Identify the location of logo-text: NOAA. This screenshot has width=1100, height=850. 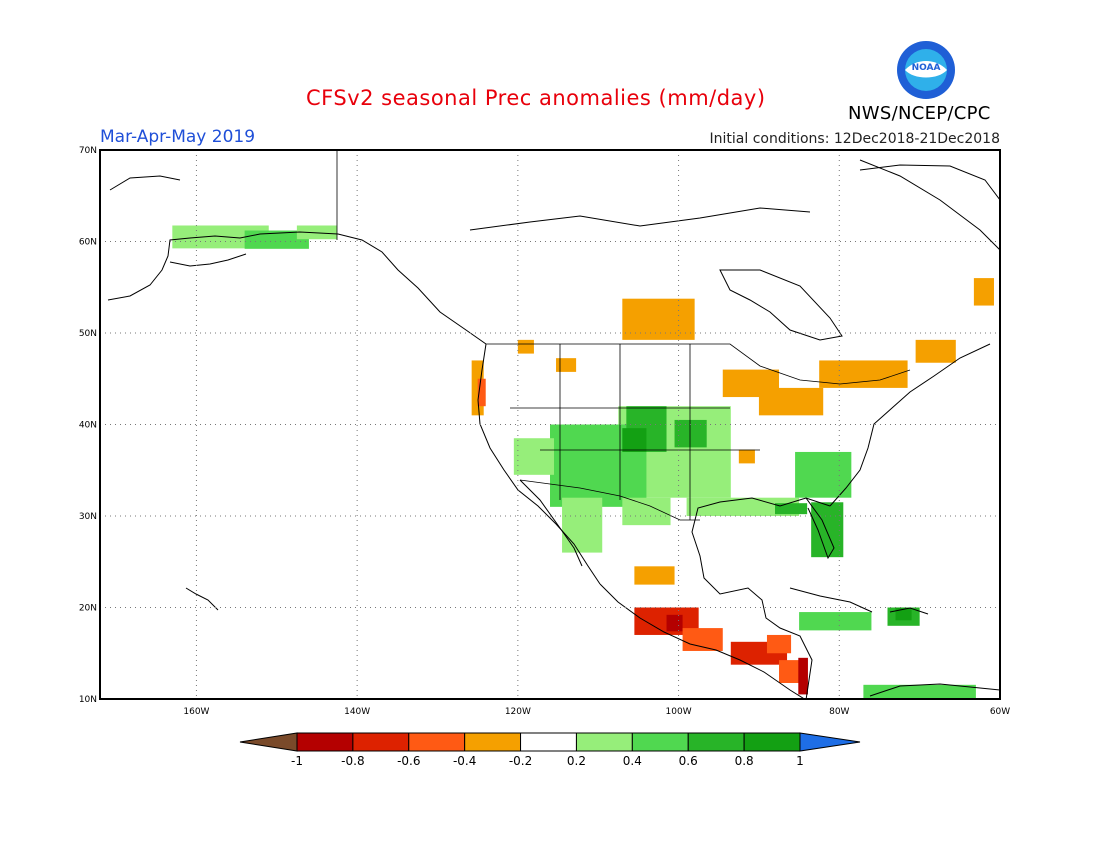
(926, 68).